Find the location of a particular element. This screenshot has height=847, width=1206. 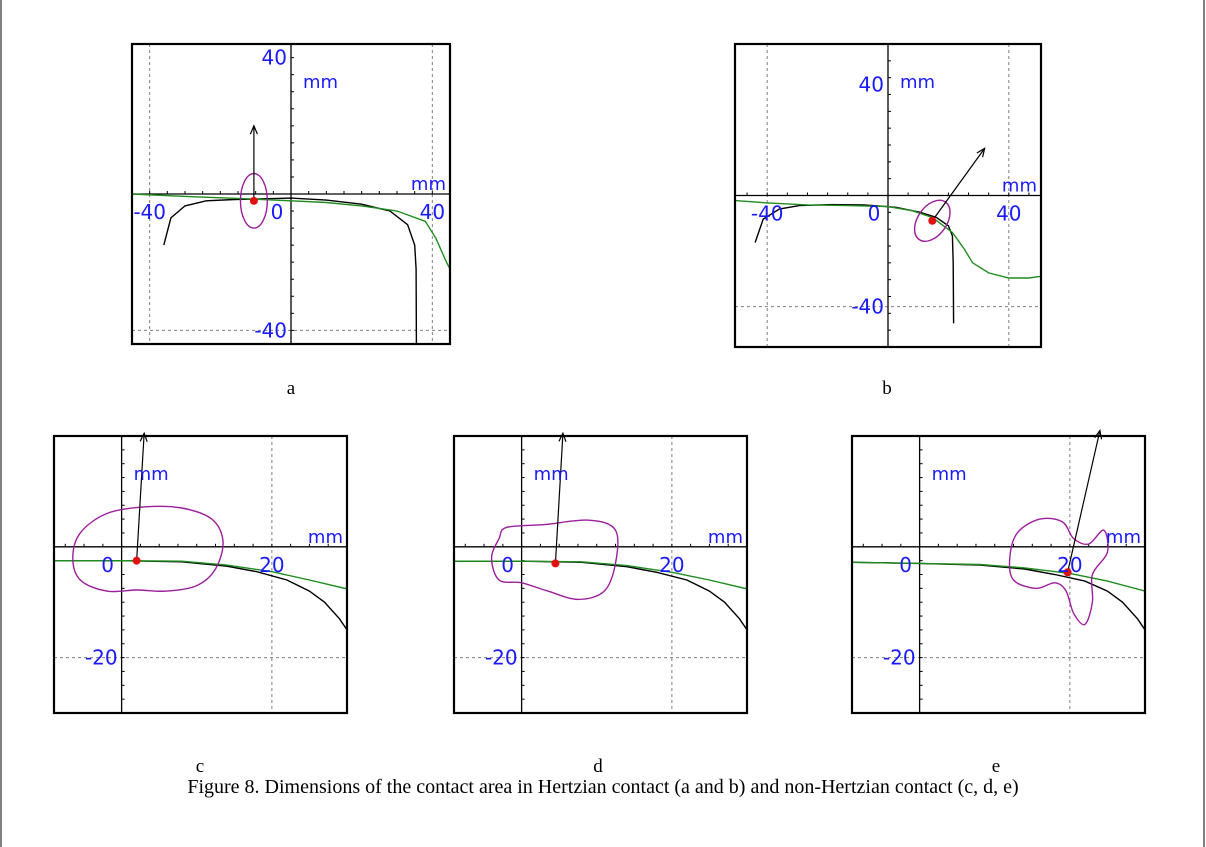

chart-b: -40 0 40 40 -40 mm mm is located at coordinates (888, 195).